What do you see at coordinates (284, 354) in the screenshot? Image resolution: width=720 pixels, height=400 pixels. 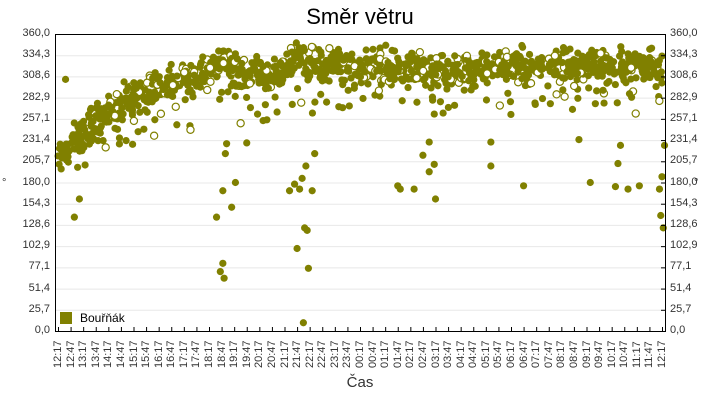 I see `x-tick-label: 21:17` at bounding box center [284, 354].